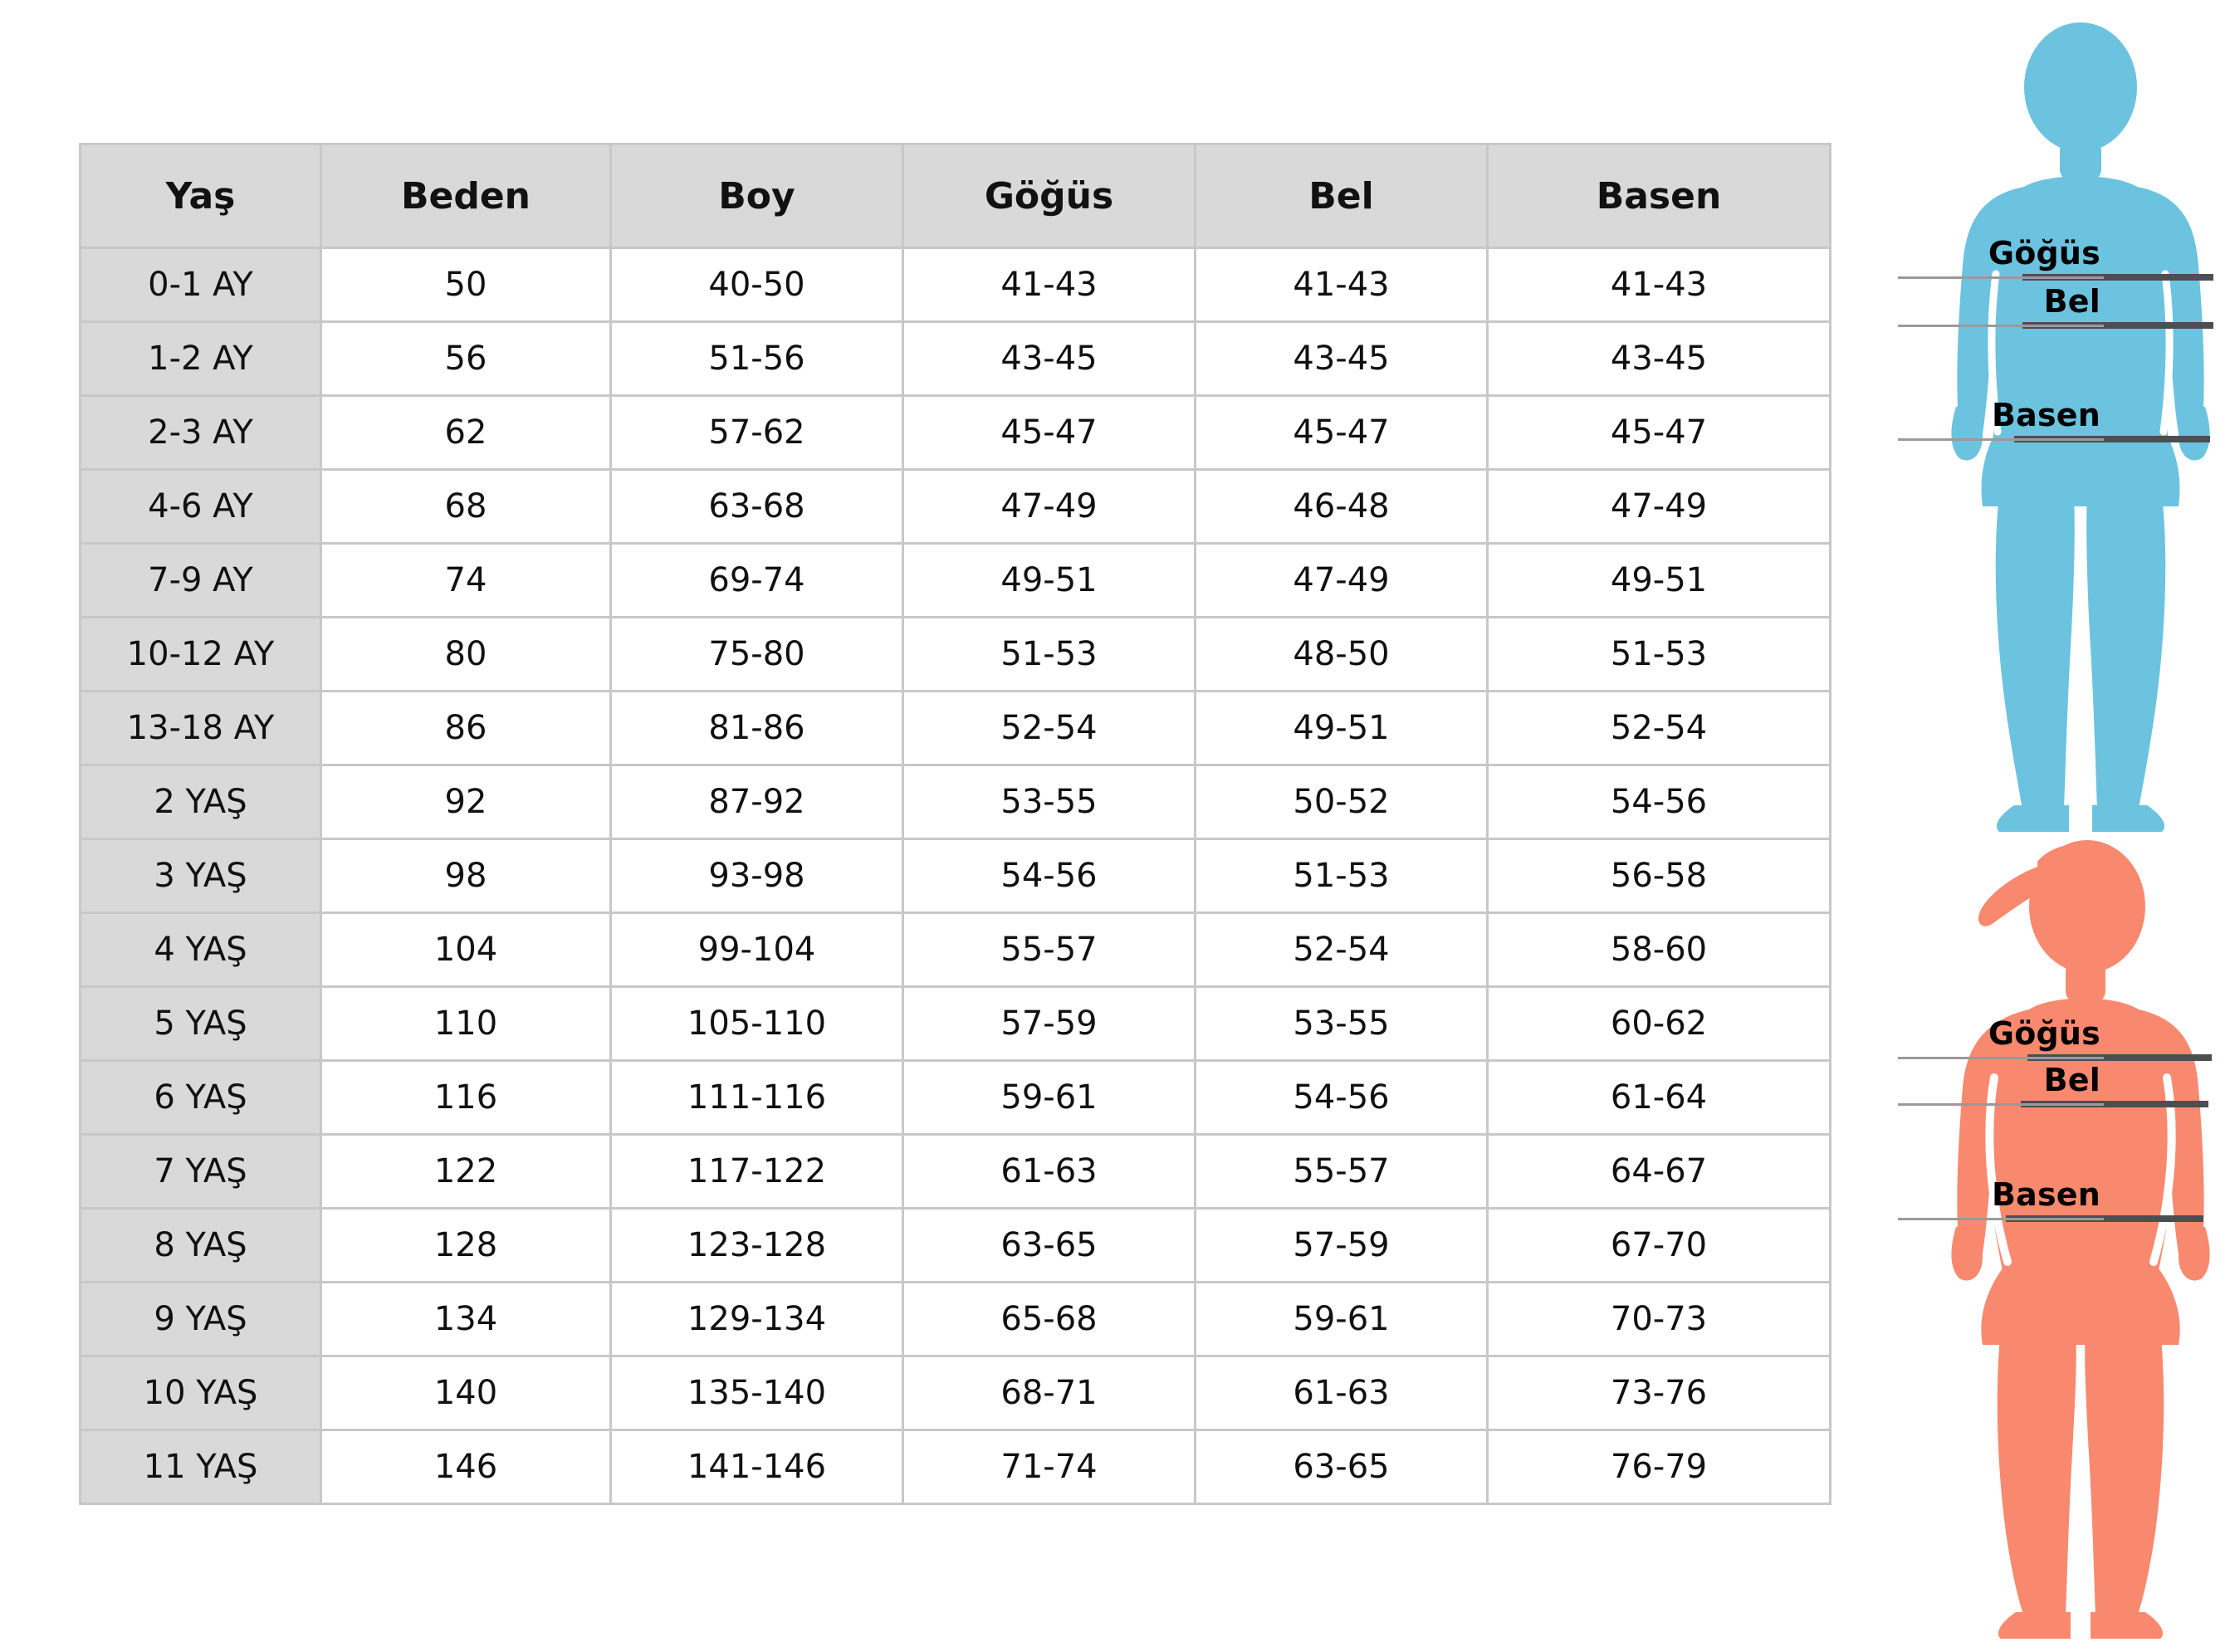  I want to click on cell-basen: 56-58, so click(1658, 876).